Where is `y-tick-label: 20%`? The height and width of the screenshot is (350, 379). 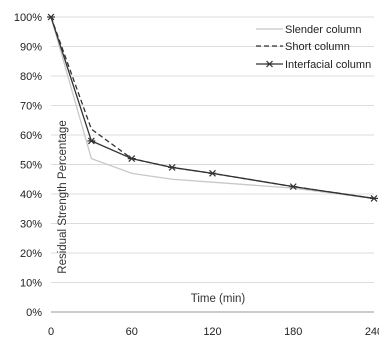
y-tick-label: 20% is located at coordinates (31, 254).